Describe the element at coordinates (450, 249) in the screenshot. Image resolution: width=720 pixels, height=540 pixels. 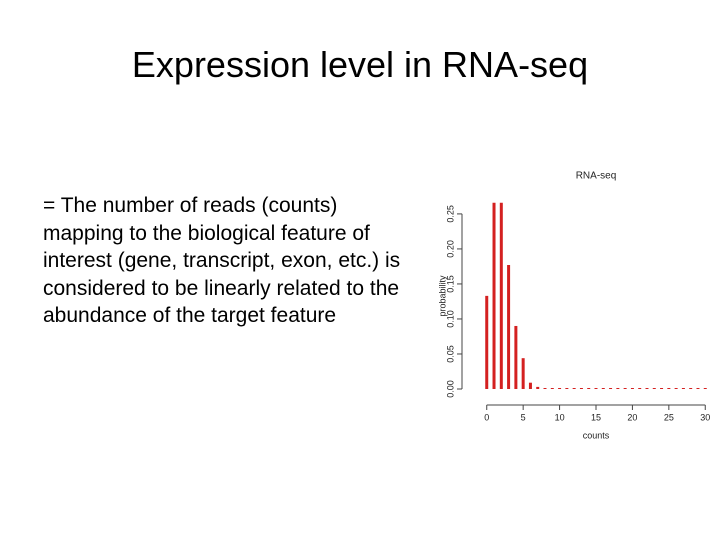
I see `y-tick-label: 0.20` at that location.